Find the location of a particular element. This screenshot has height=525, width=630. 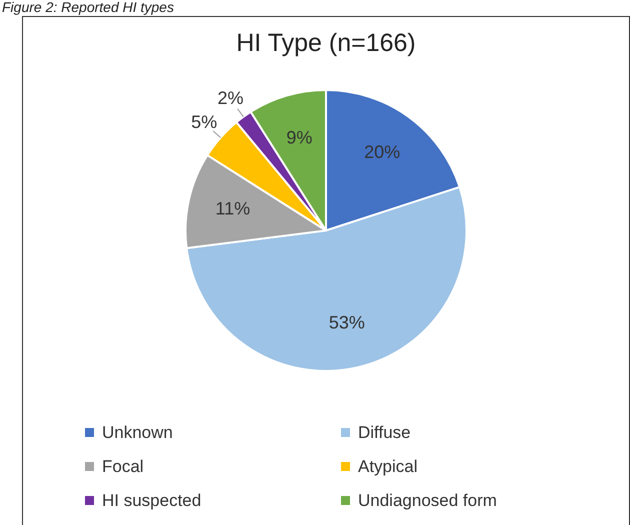

chart-title: HI Type (n=166) is located at coordinates (326, 42).